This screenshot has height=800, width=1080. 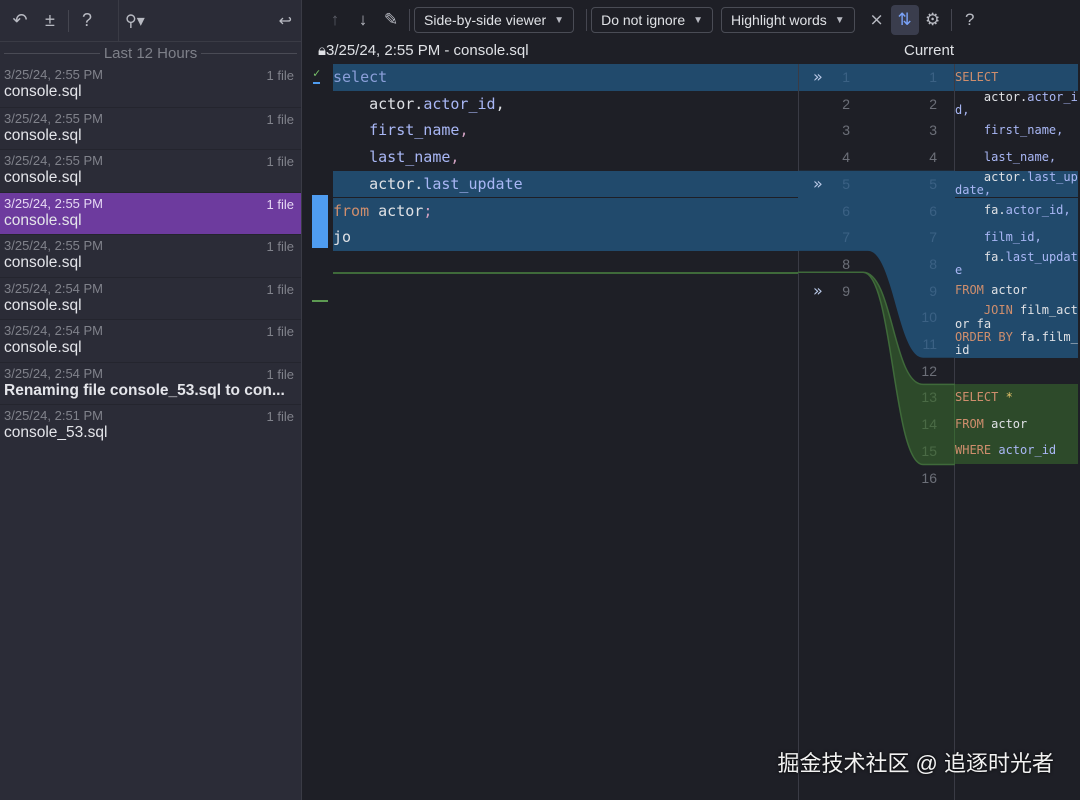 I want to click on code-line-text: SELECT, so click(x=976, y=77).